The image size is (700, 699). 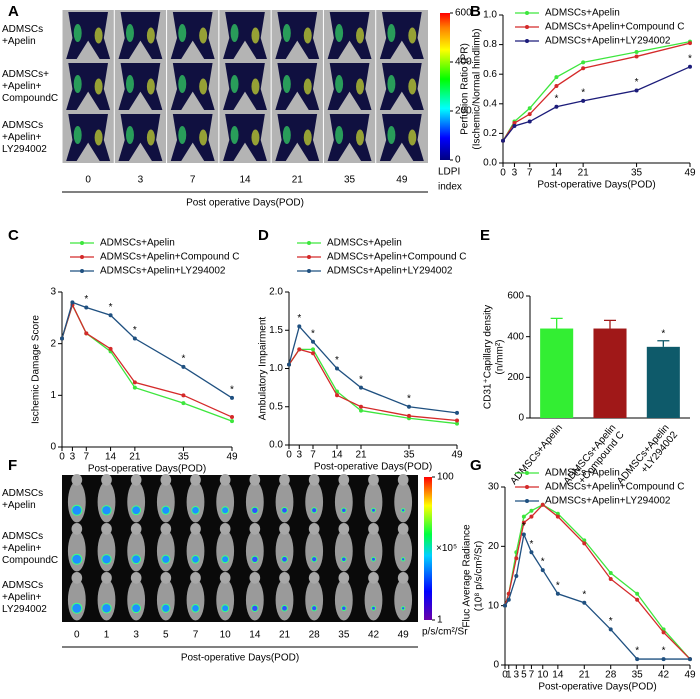 What do you see at coordinates (141, 180) in the screenshot?
I see `column-label: 3` at bounding box center [141, 180].